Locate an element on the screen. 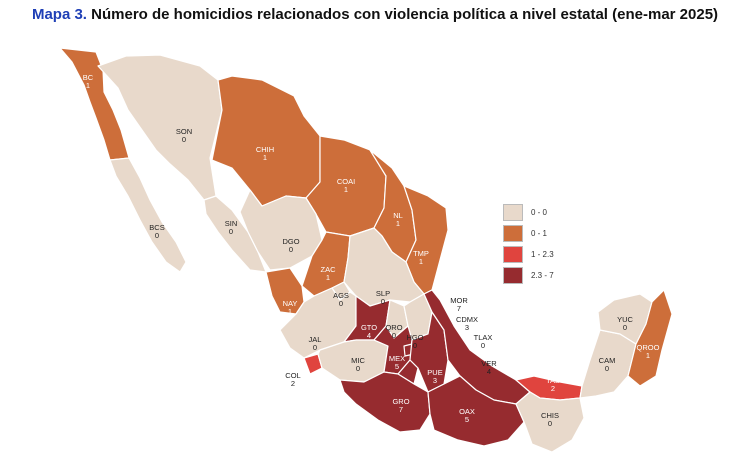 This screenshot has height=472, width=750. state-label-mor: MOR is located at coordinates (459, 300).